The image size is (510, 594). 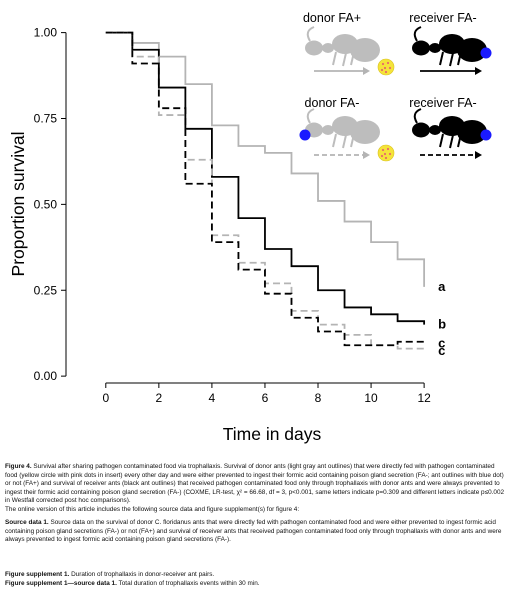 I want to click on legend-entry-label: donor FA+, so click(x=332, y=18).